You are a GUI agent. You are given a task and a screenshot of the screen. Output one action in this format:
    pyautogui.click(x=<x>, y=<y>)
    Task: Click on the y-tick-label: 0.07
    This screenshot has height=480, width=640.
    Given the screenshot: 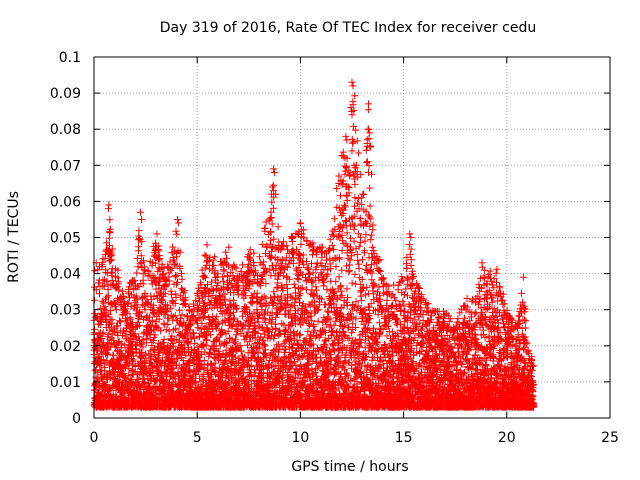 What is the action you would take?
    pyautogui.click(x=65, y=166)
    